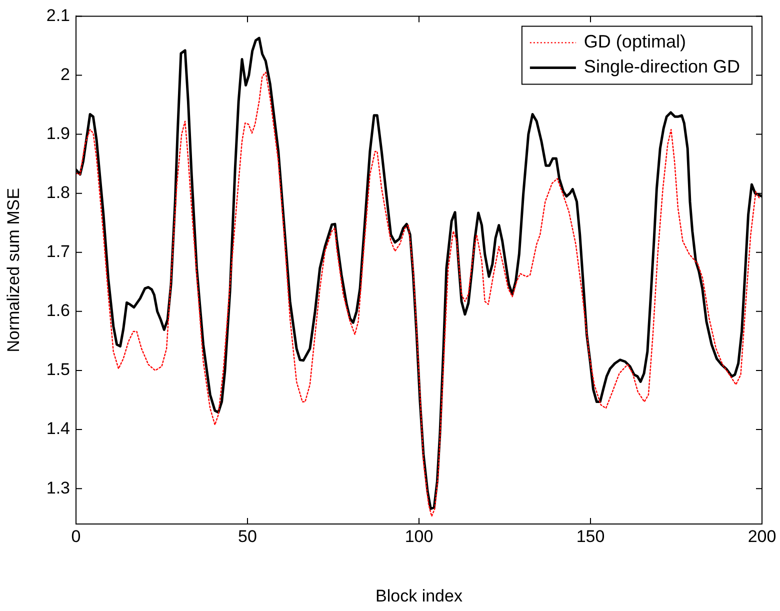  I want to click on x-axis-title: Block index, so click(419, 596).